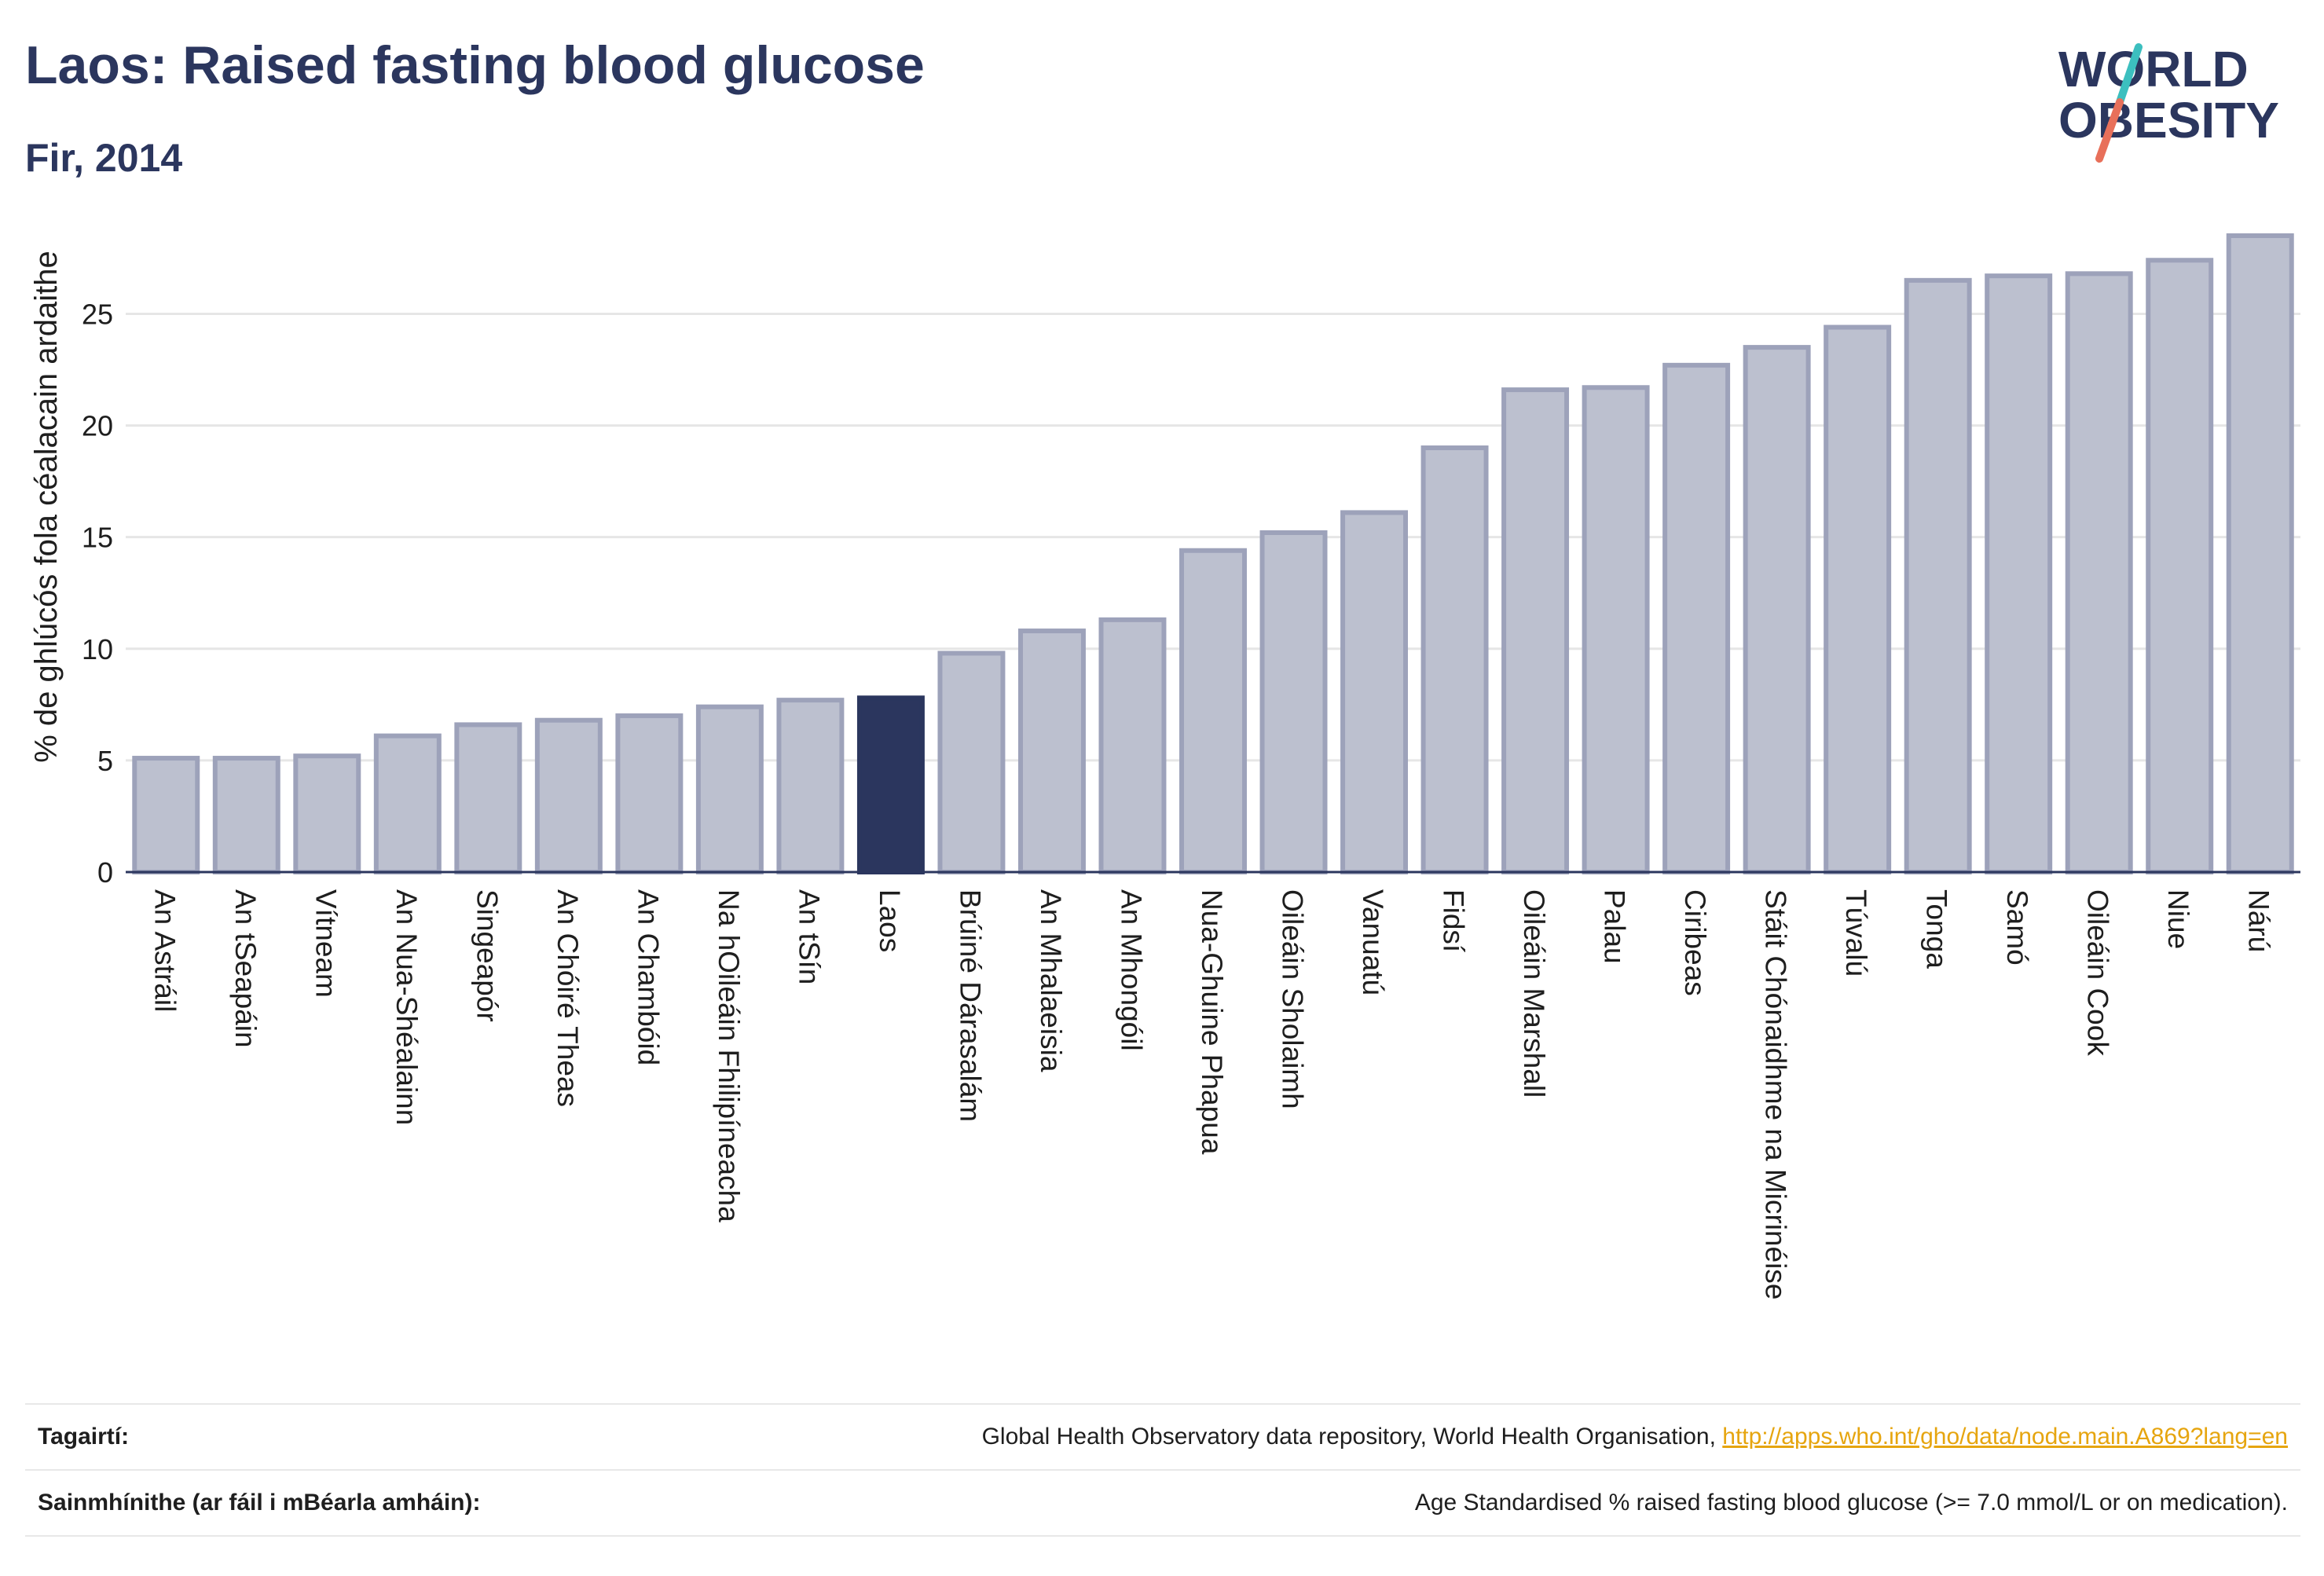 This screenshot has height=1576, width=2324. What do you see at coordinates (1534, 993) in the screenshot?
I see `x-tick-label: Oileáin Marshall` at bounding box center [1534, 993].